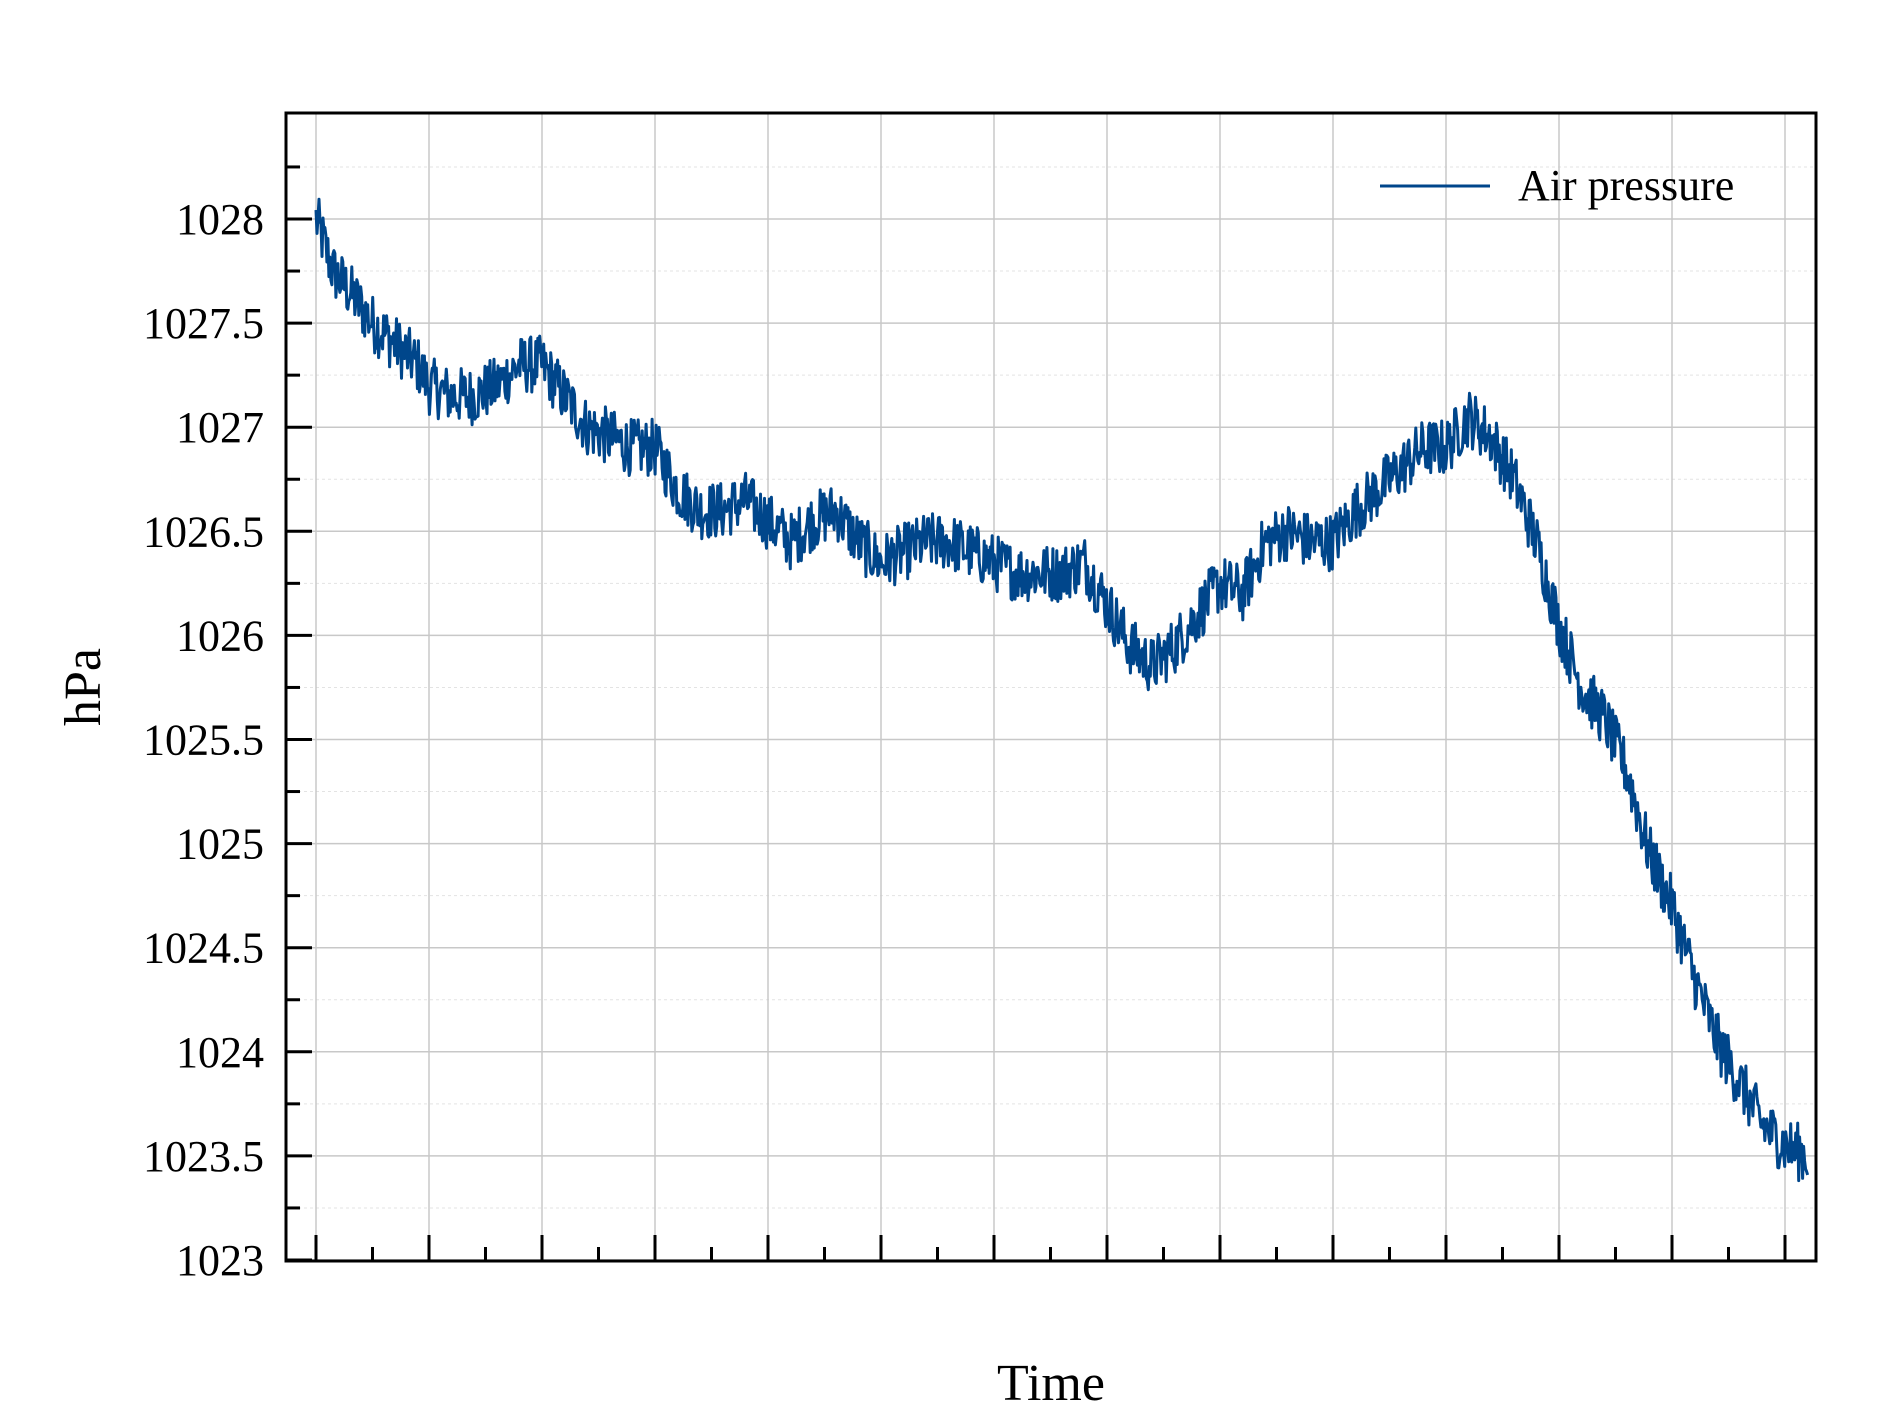 Image resolution: width=1889 pixels, height=1417 pixels. I want to click on y-axis-label: hPa, so click(83, 687).